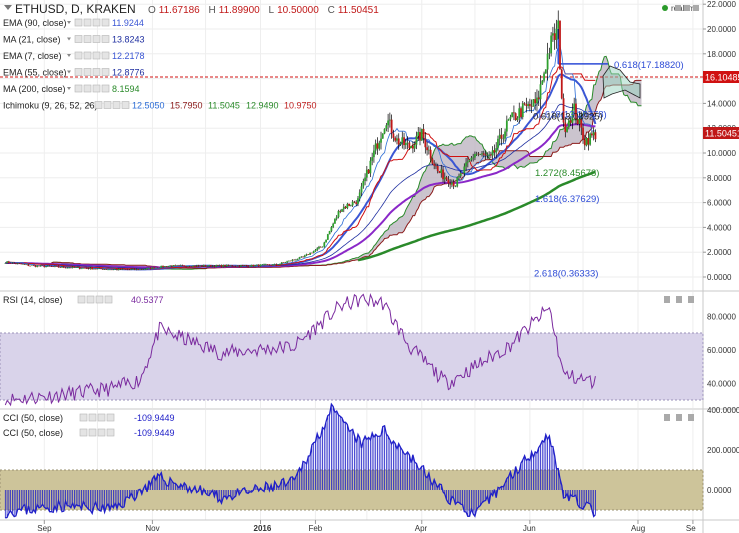  Describe the element at coordinates (696, 8) in the screenshot. I see `pane-close-icon` at that location.